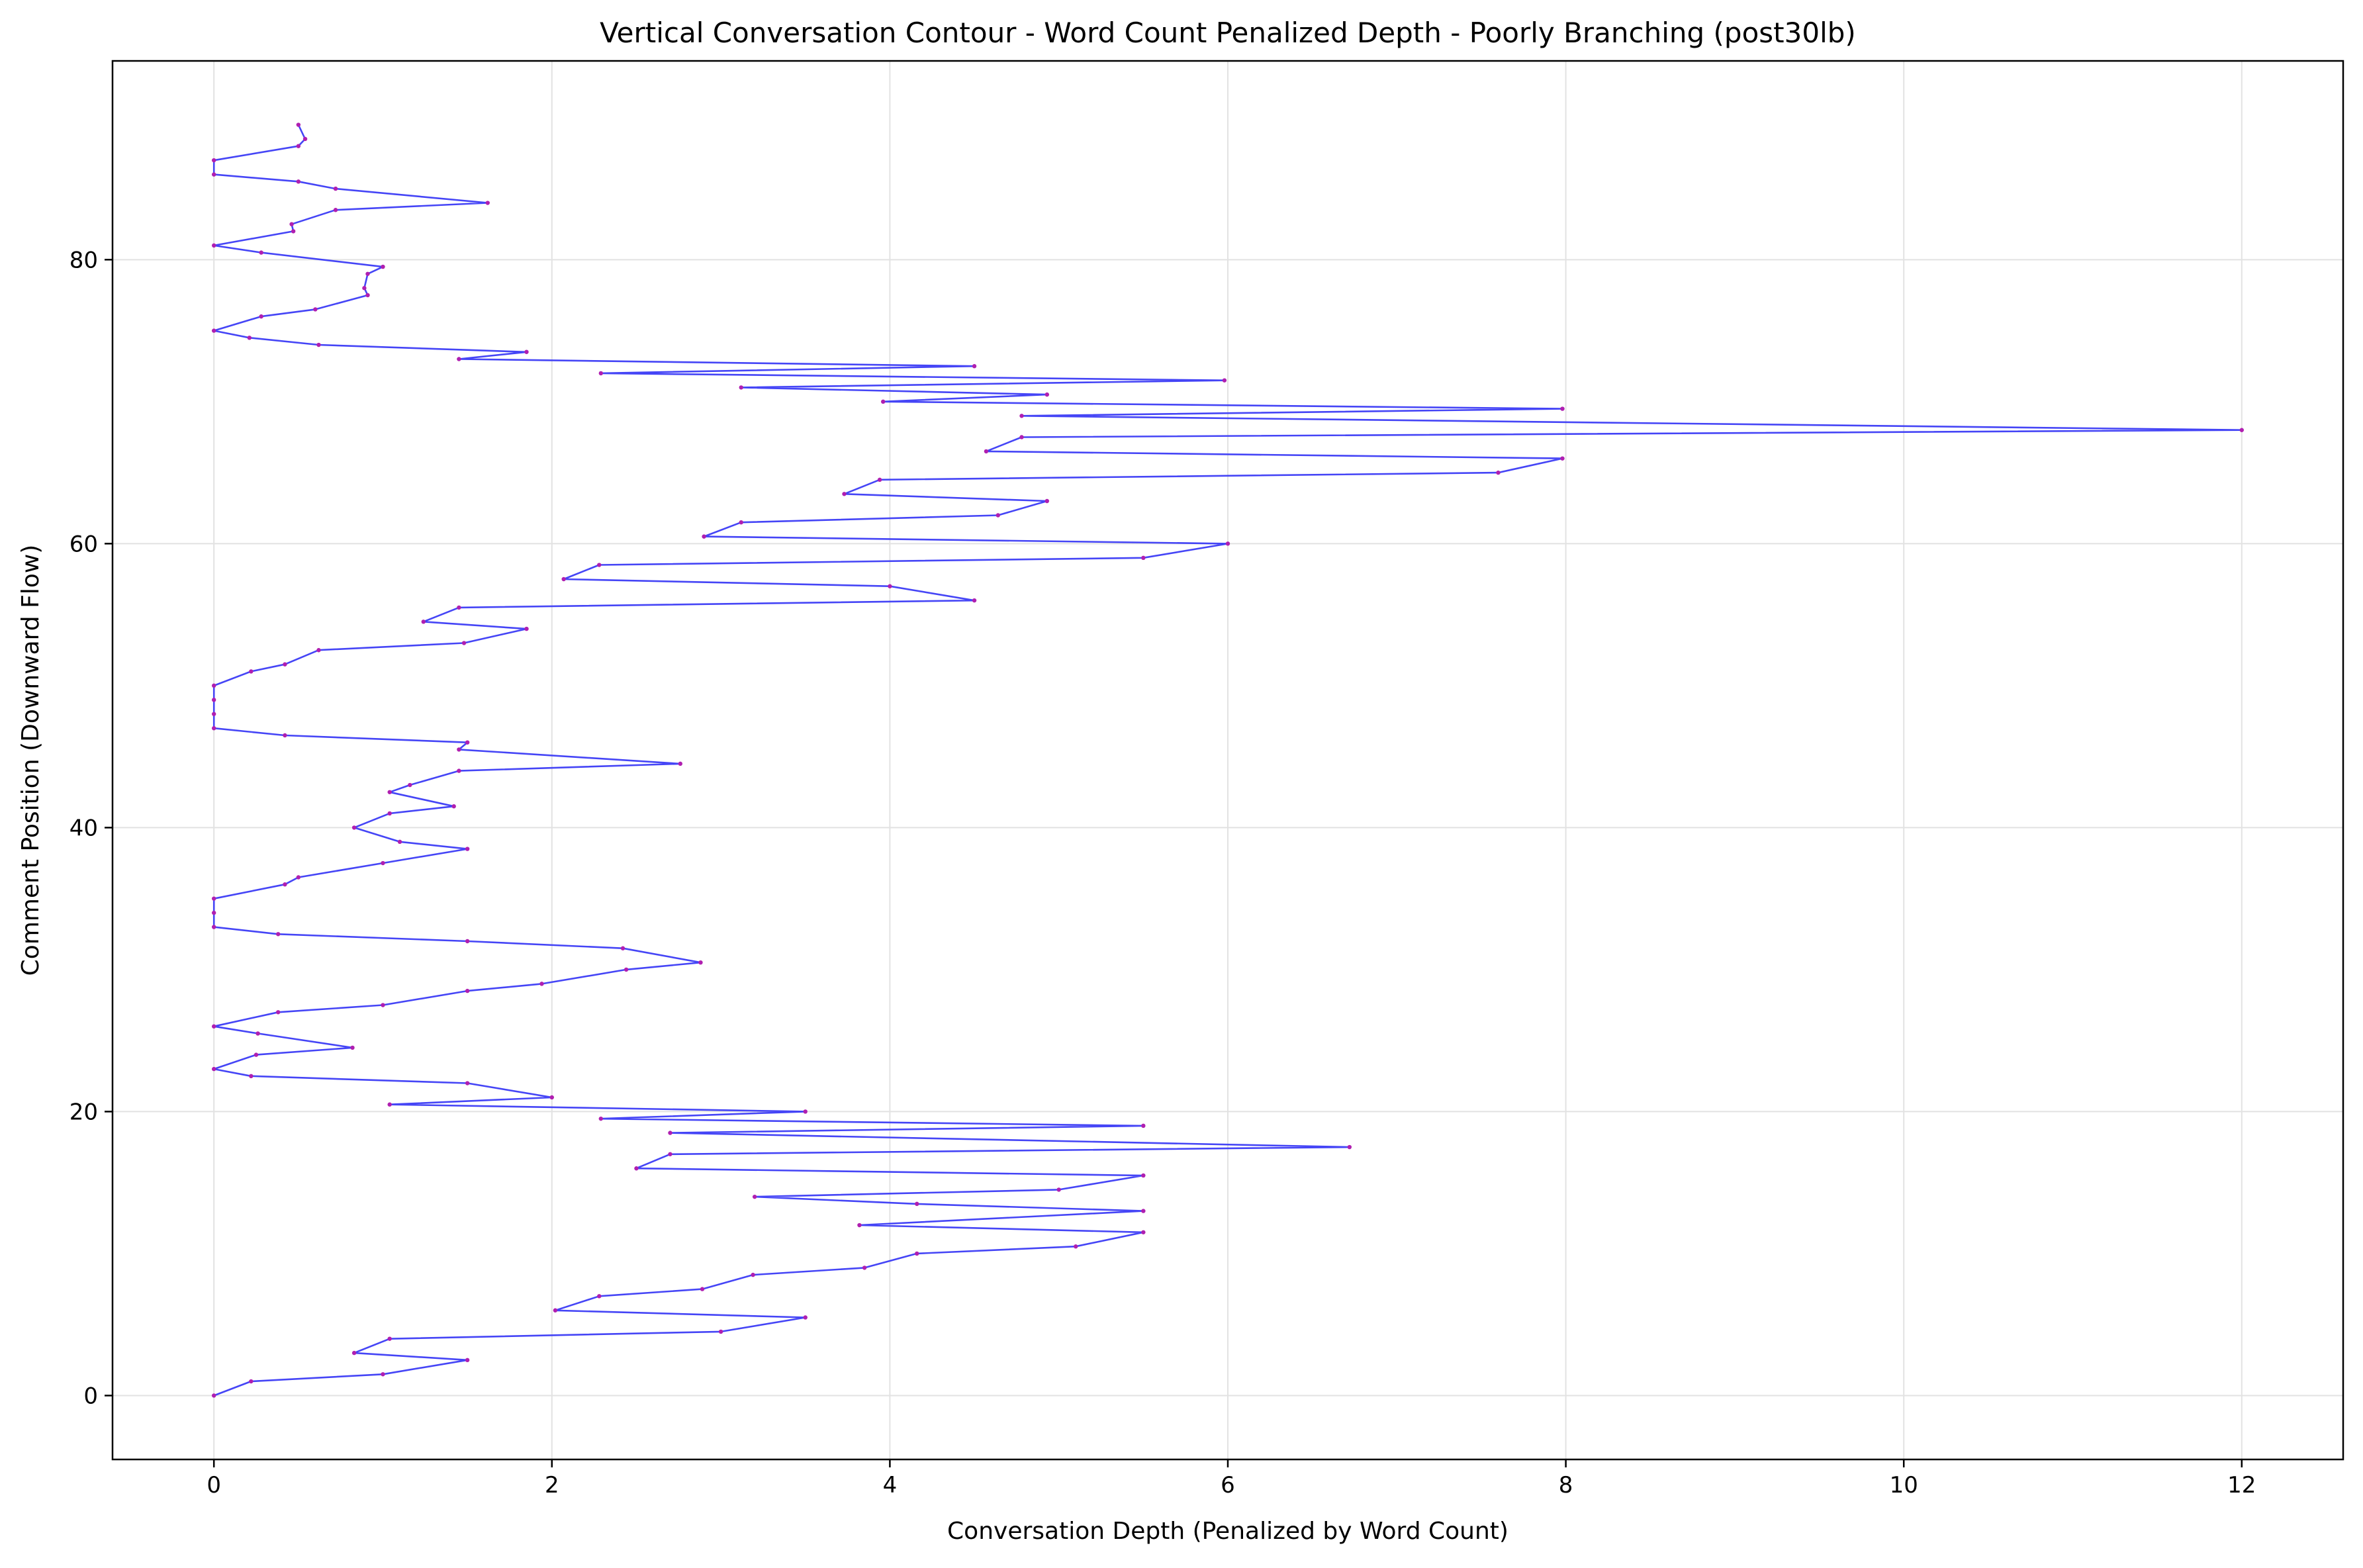 The image size is (2363, 1568). Describe the element at coordinates (90, 1396) in the screenshot. I see `y-tick-label: 0` at that location.